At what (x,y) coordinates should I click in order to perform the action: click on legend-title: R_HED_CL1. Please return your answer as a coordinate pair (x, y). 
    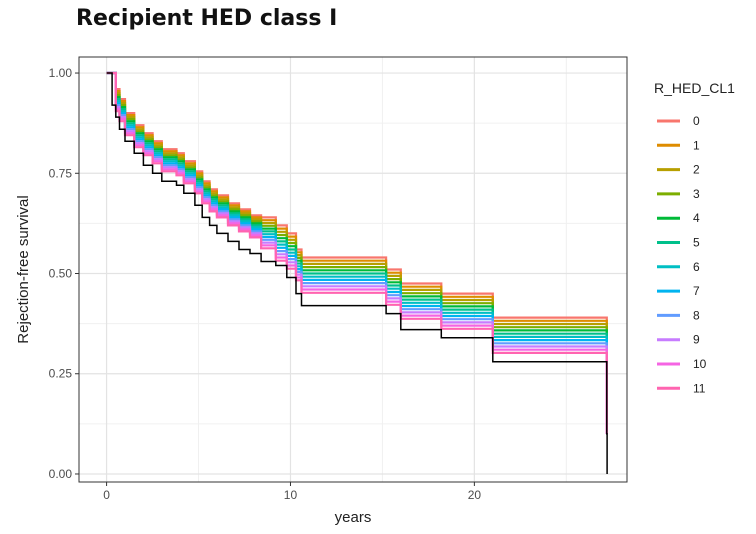
    Looking at the image, I should click on (694, 88).